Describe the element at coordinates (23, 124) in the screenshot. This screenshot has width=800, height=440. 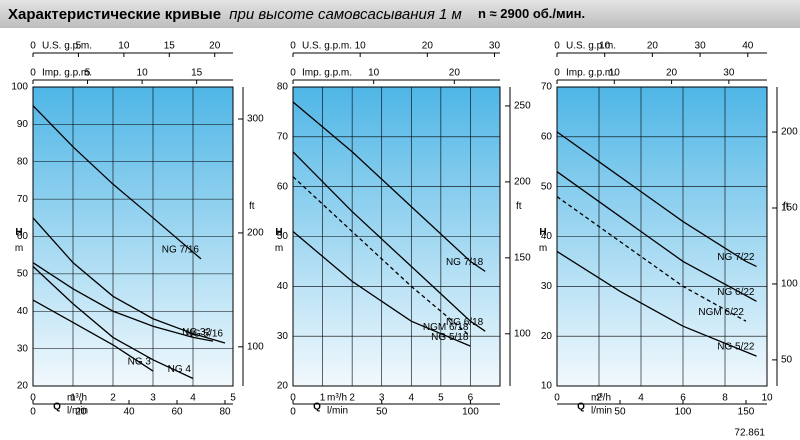
I see `y-tick-label: 90` at that location.